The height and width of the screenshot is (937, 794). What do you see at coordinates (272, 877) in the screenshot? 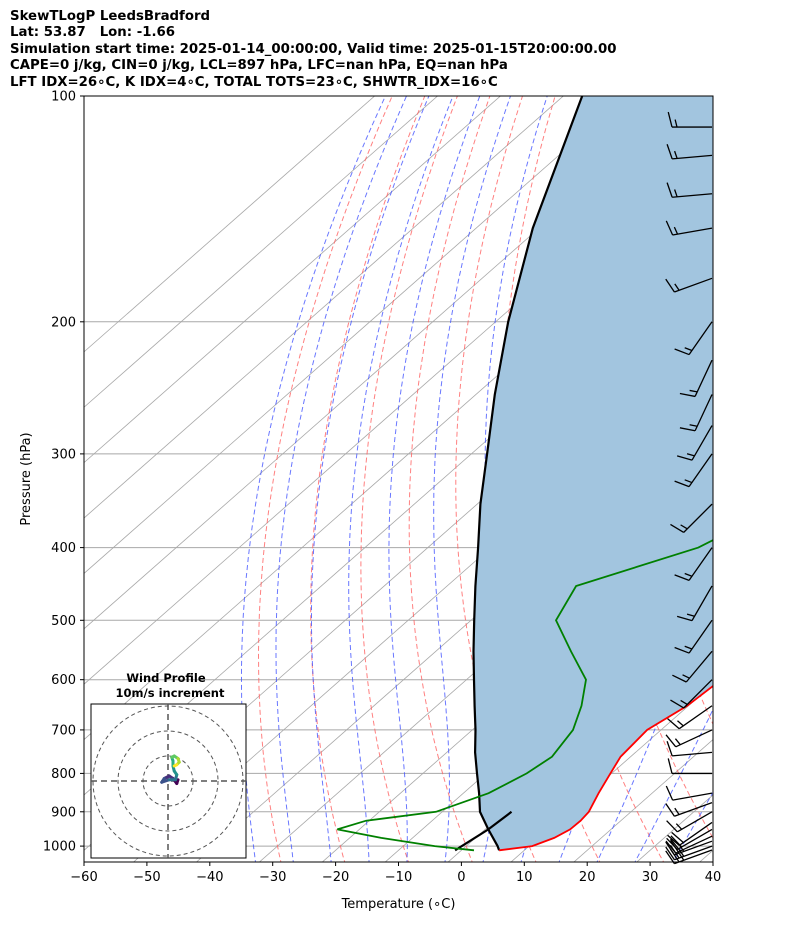
I see `x-tick-label: −30` at bounding box center [272, 877].